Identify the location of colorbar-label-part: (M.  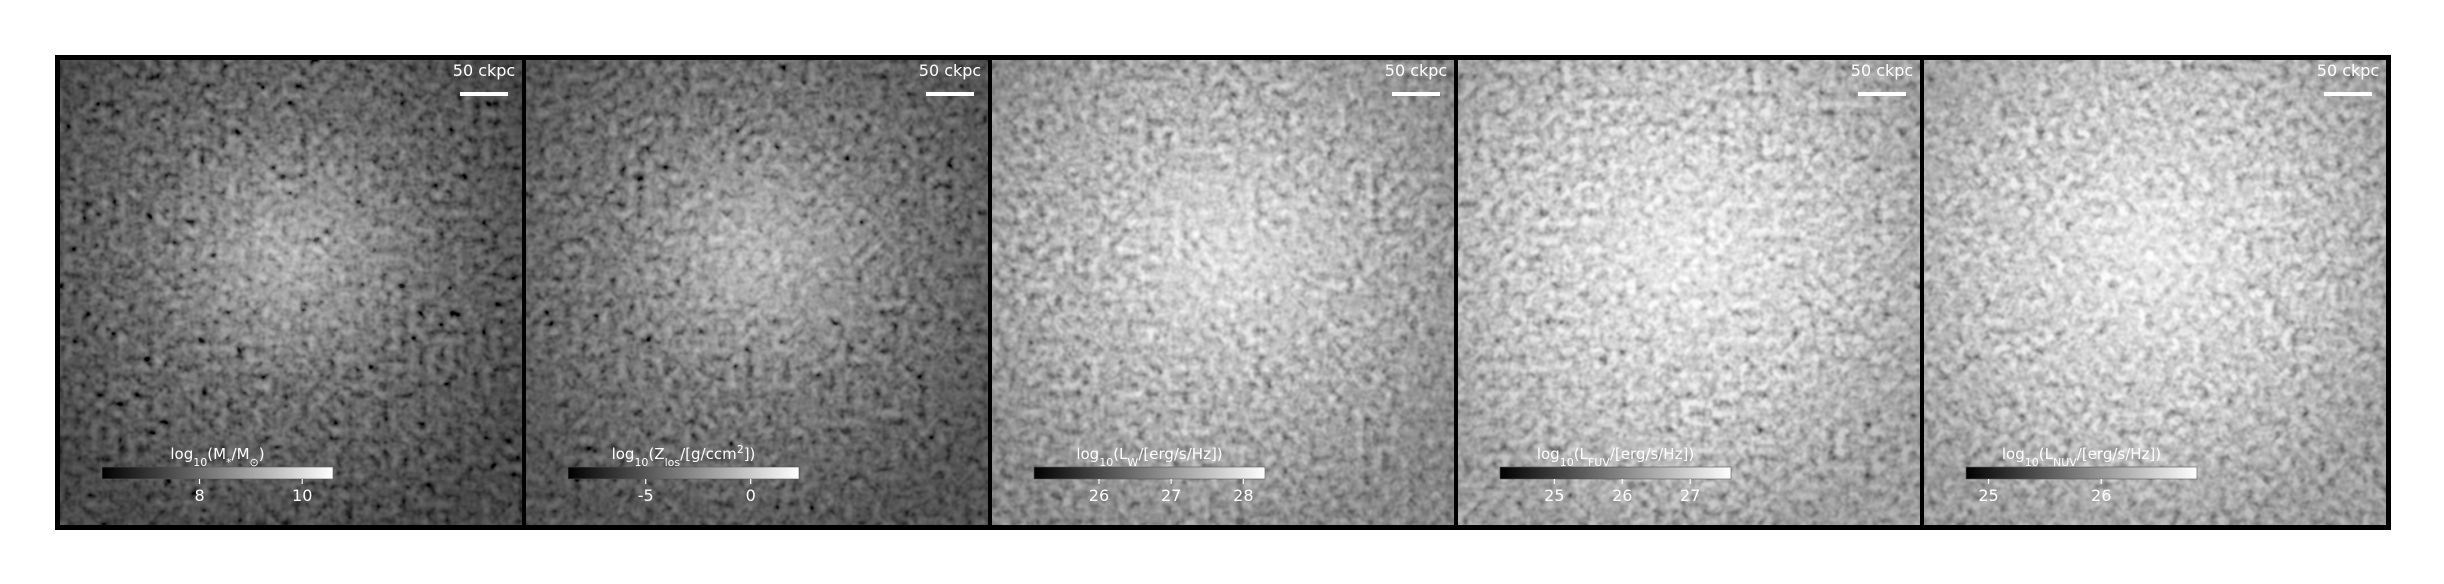
(216, 454).